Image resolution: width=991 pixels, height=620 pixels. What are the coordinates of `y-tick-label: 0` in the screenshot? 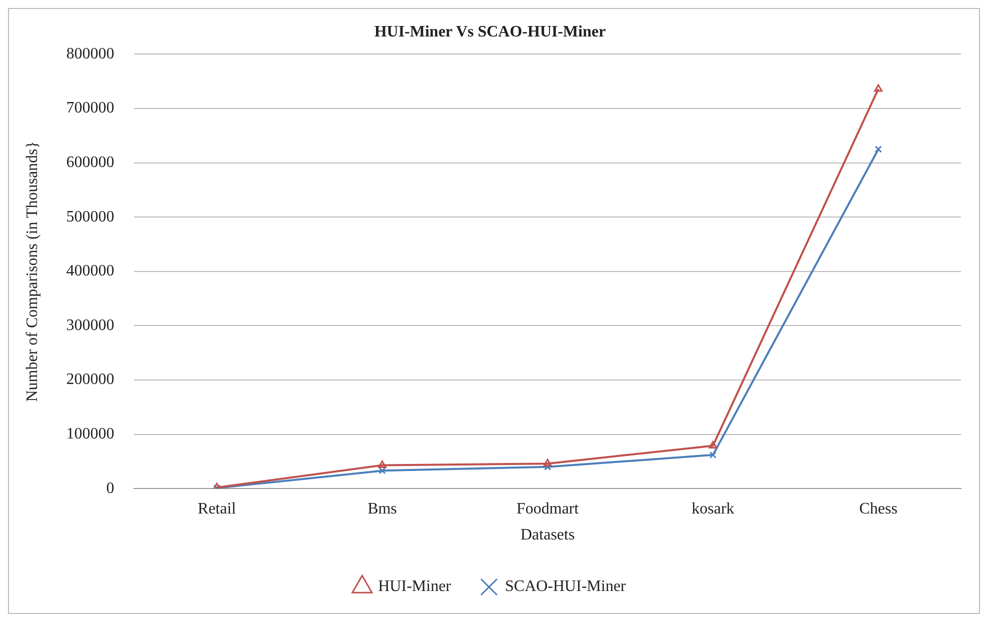 It's located at (110, 488).